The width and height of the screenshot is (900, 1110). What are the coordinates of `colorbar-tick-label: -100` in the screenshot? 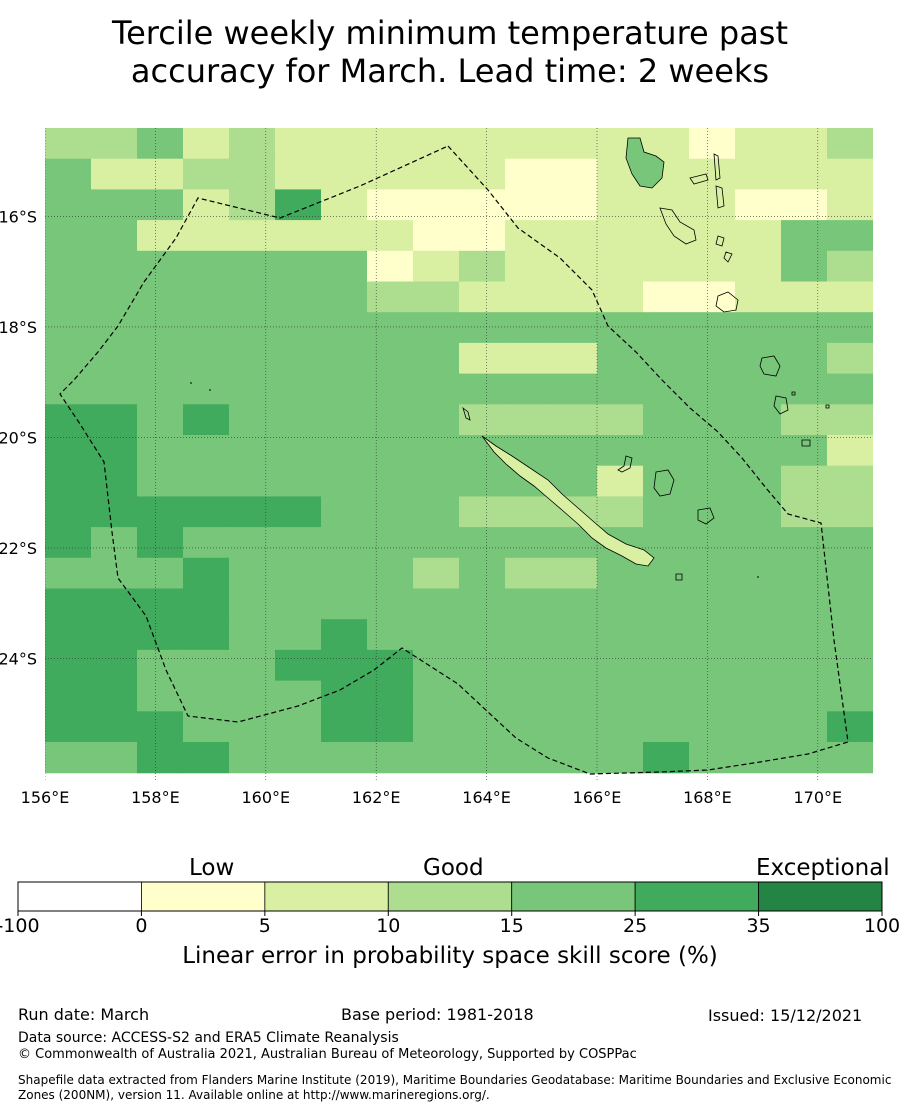 It's located at (20, 926).